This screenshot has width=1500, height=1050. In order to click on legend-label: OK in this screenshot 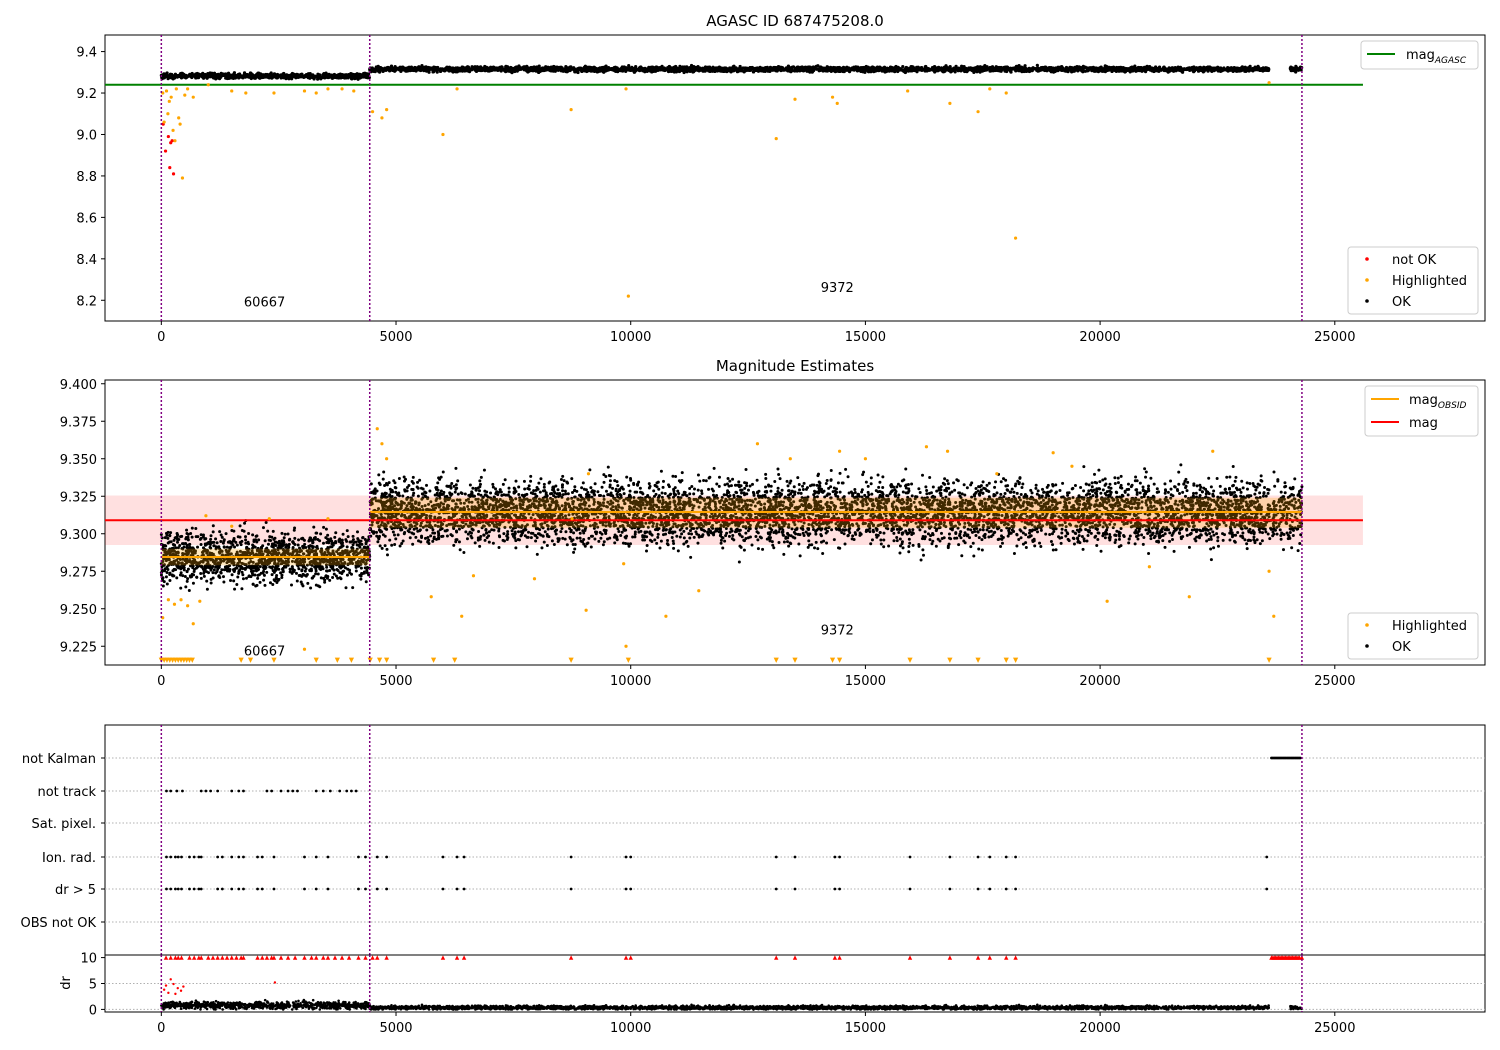, I will do `click(1401, 302)`.